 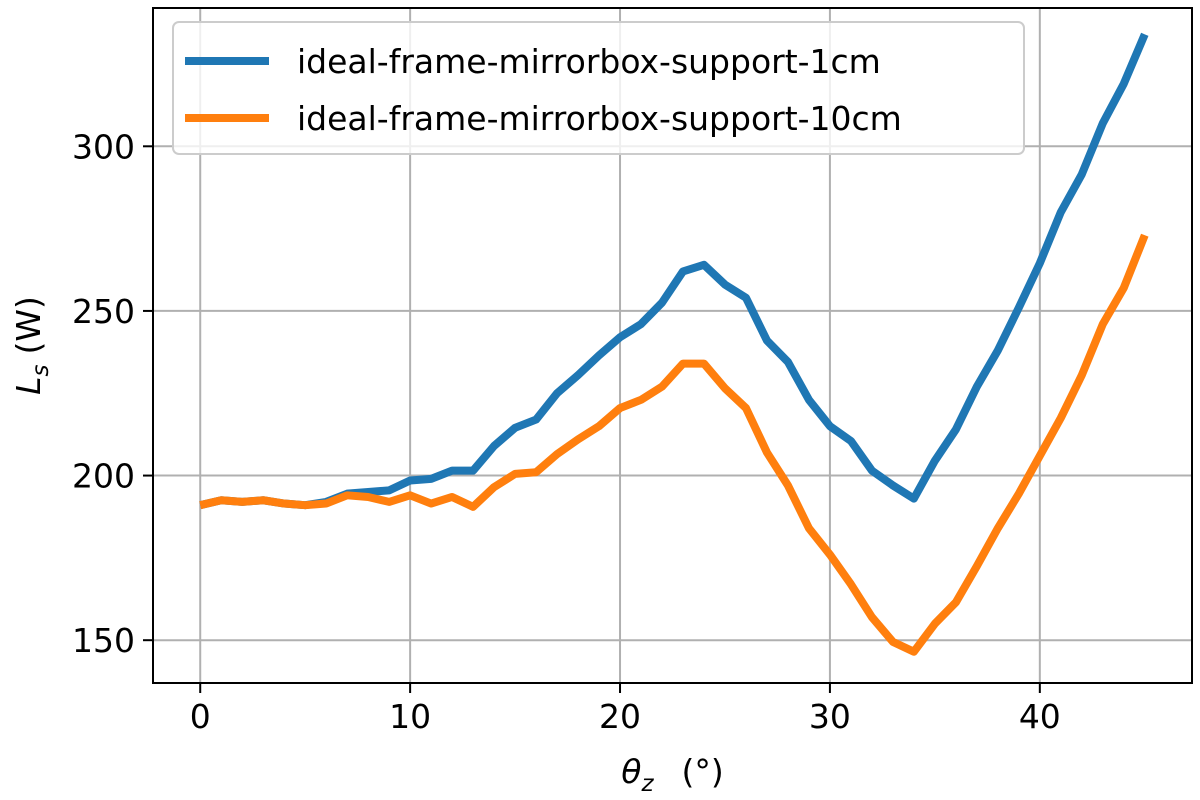 I want to click on y-axis-subscript: s, so click(x=41, y=370).